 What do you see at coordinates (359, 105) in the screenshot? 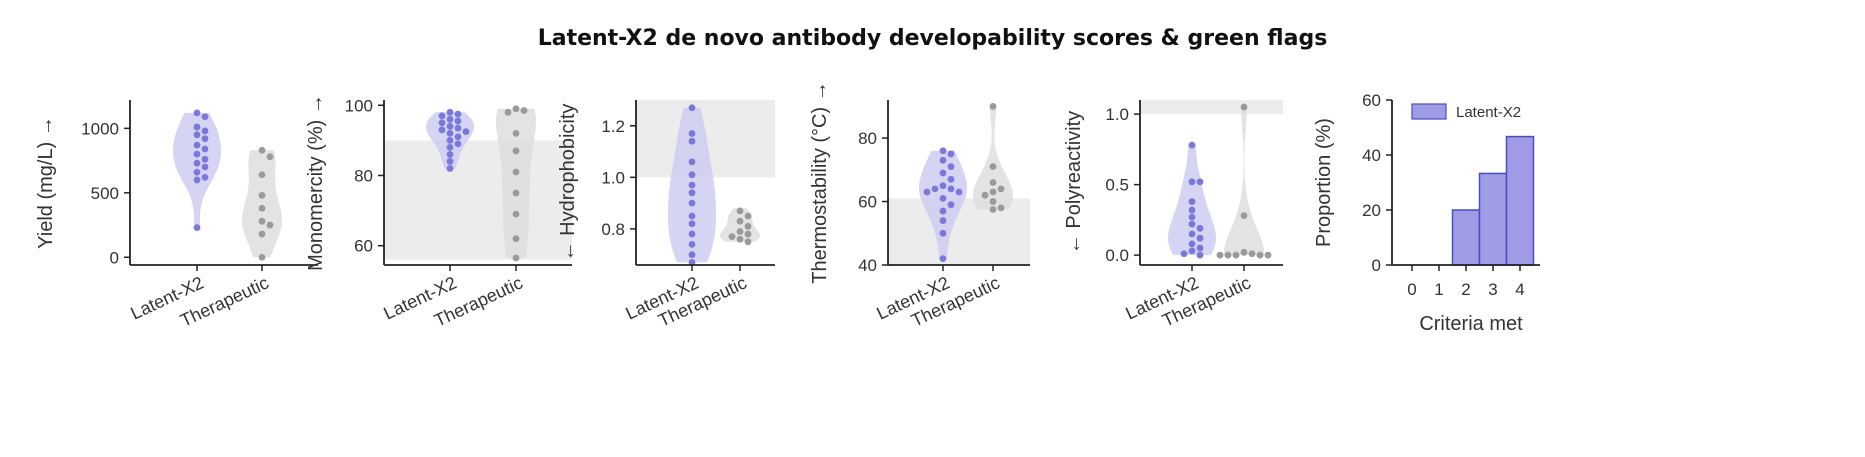
I see `y-tick-label: 100` at bounding box center [359, 105].